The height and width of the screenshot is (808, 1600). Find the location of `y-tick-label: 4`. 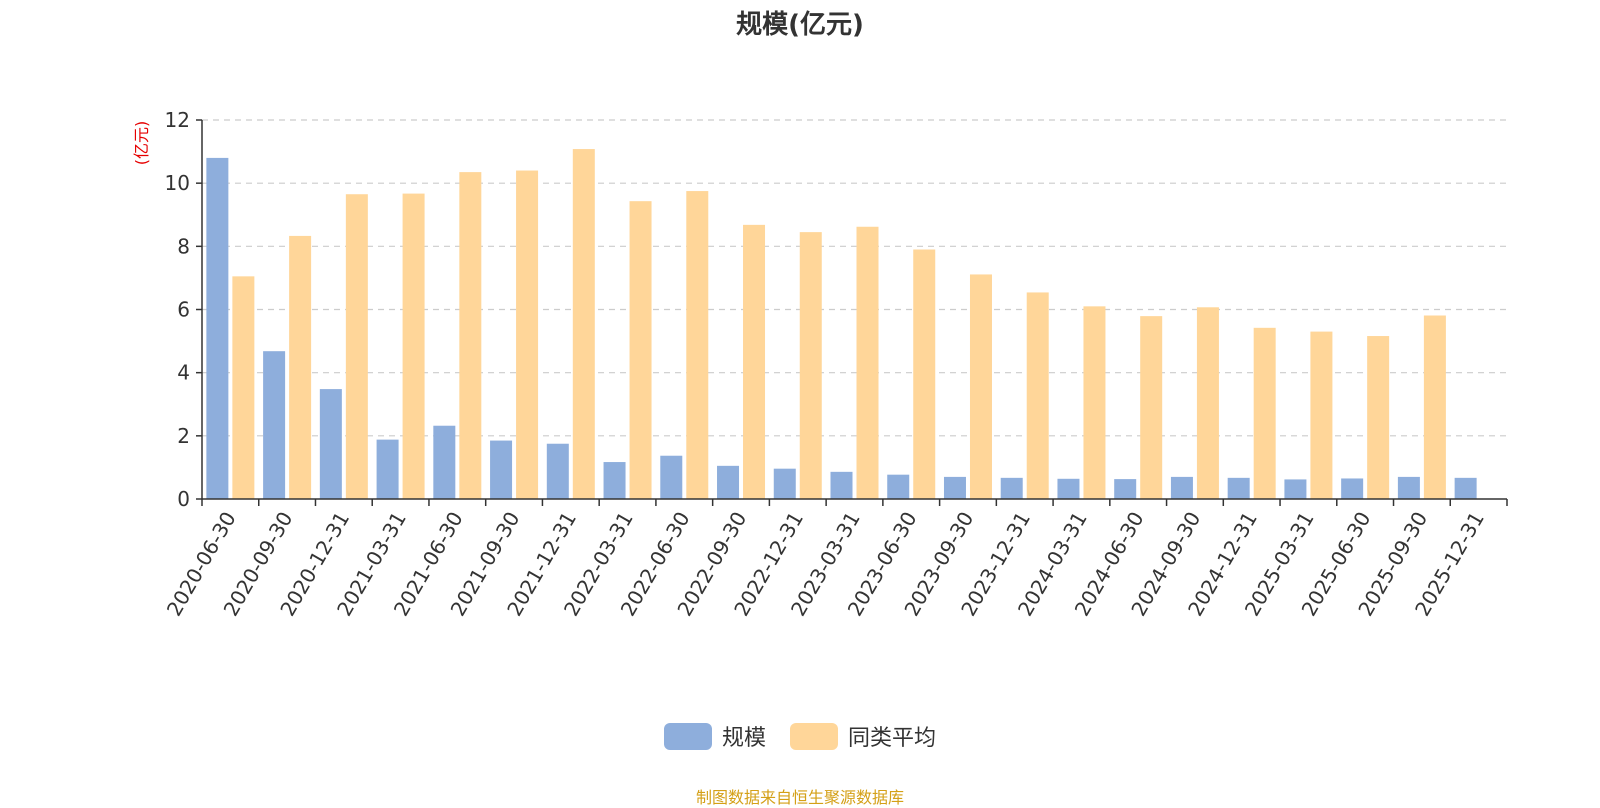

y-tick-label: 4 is located at coordinates (183, 373).